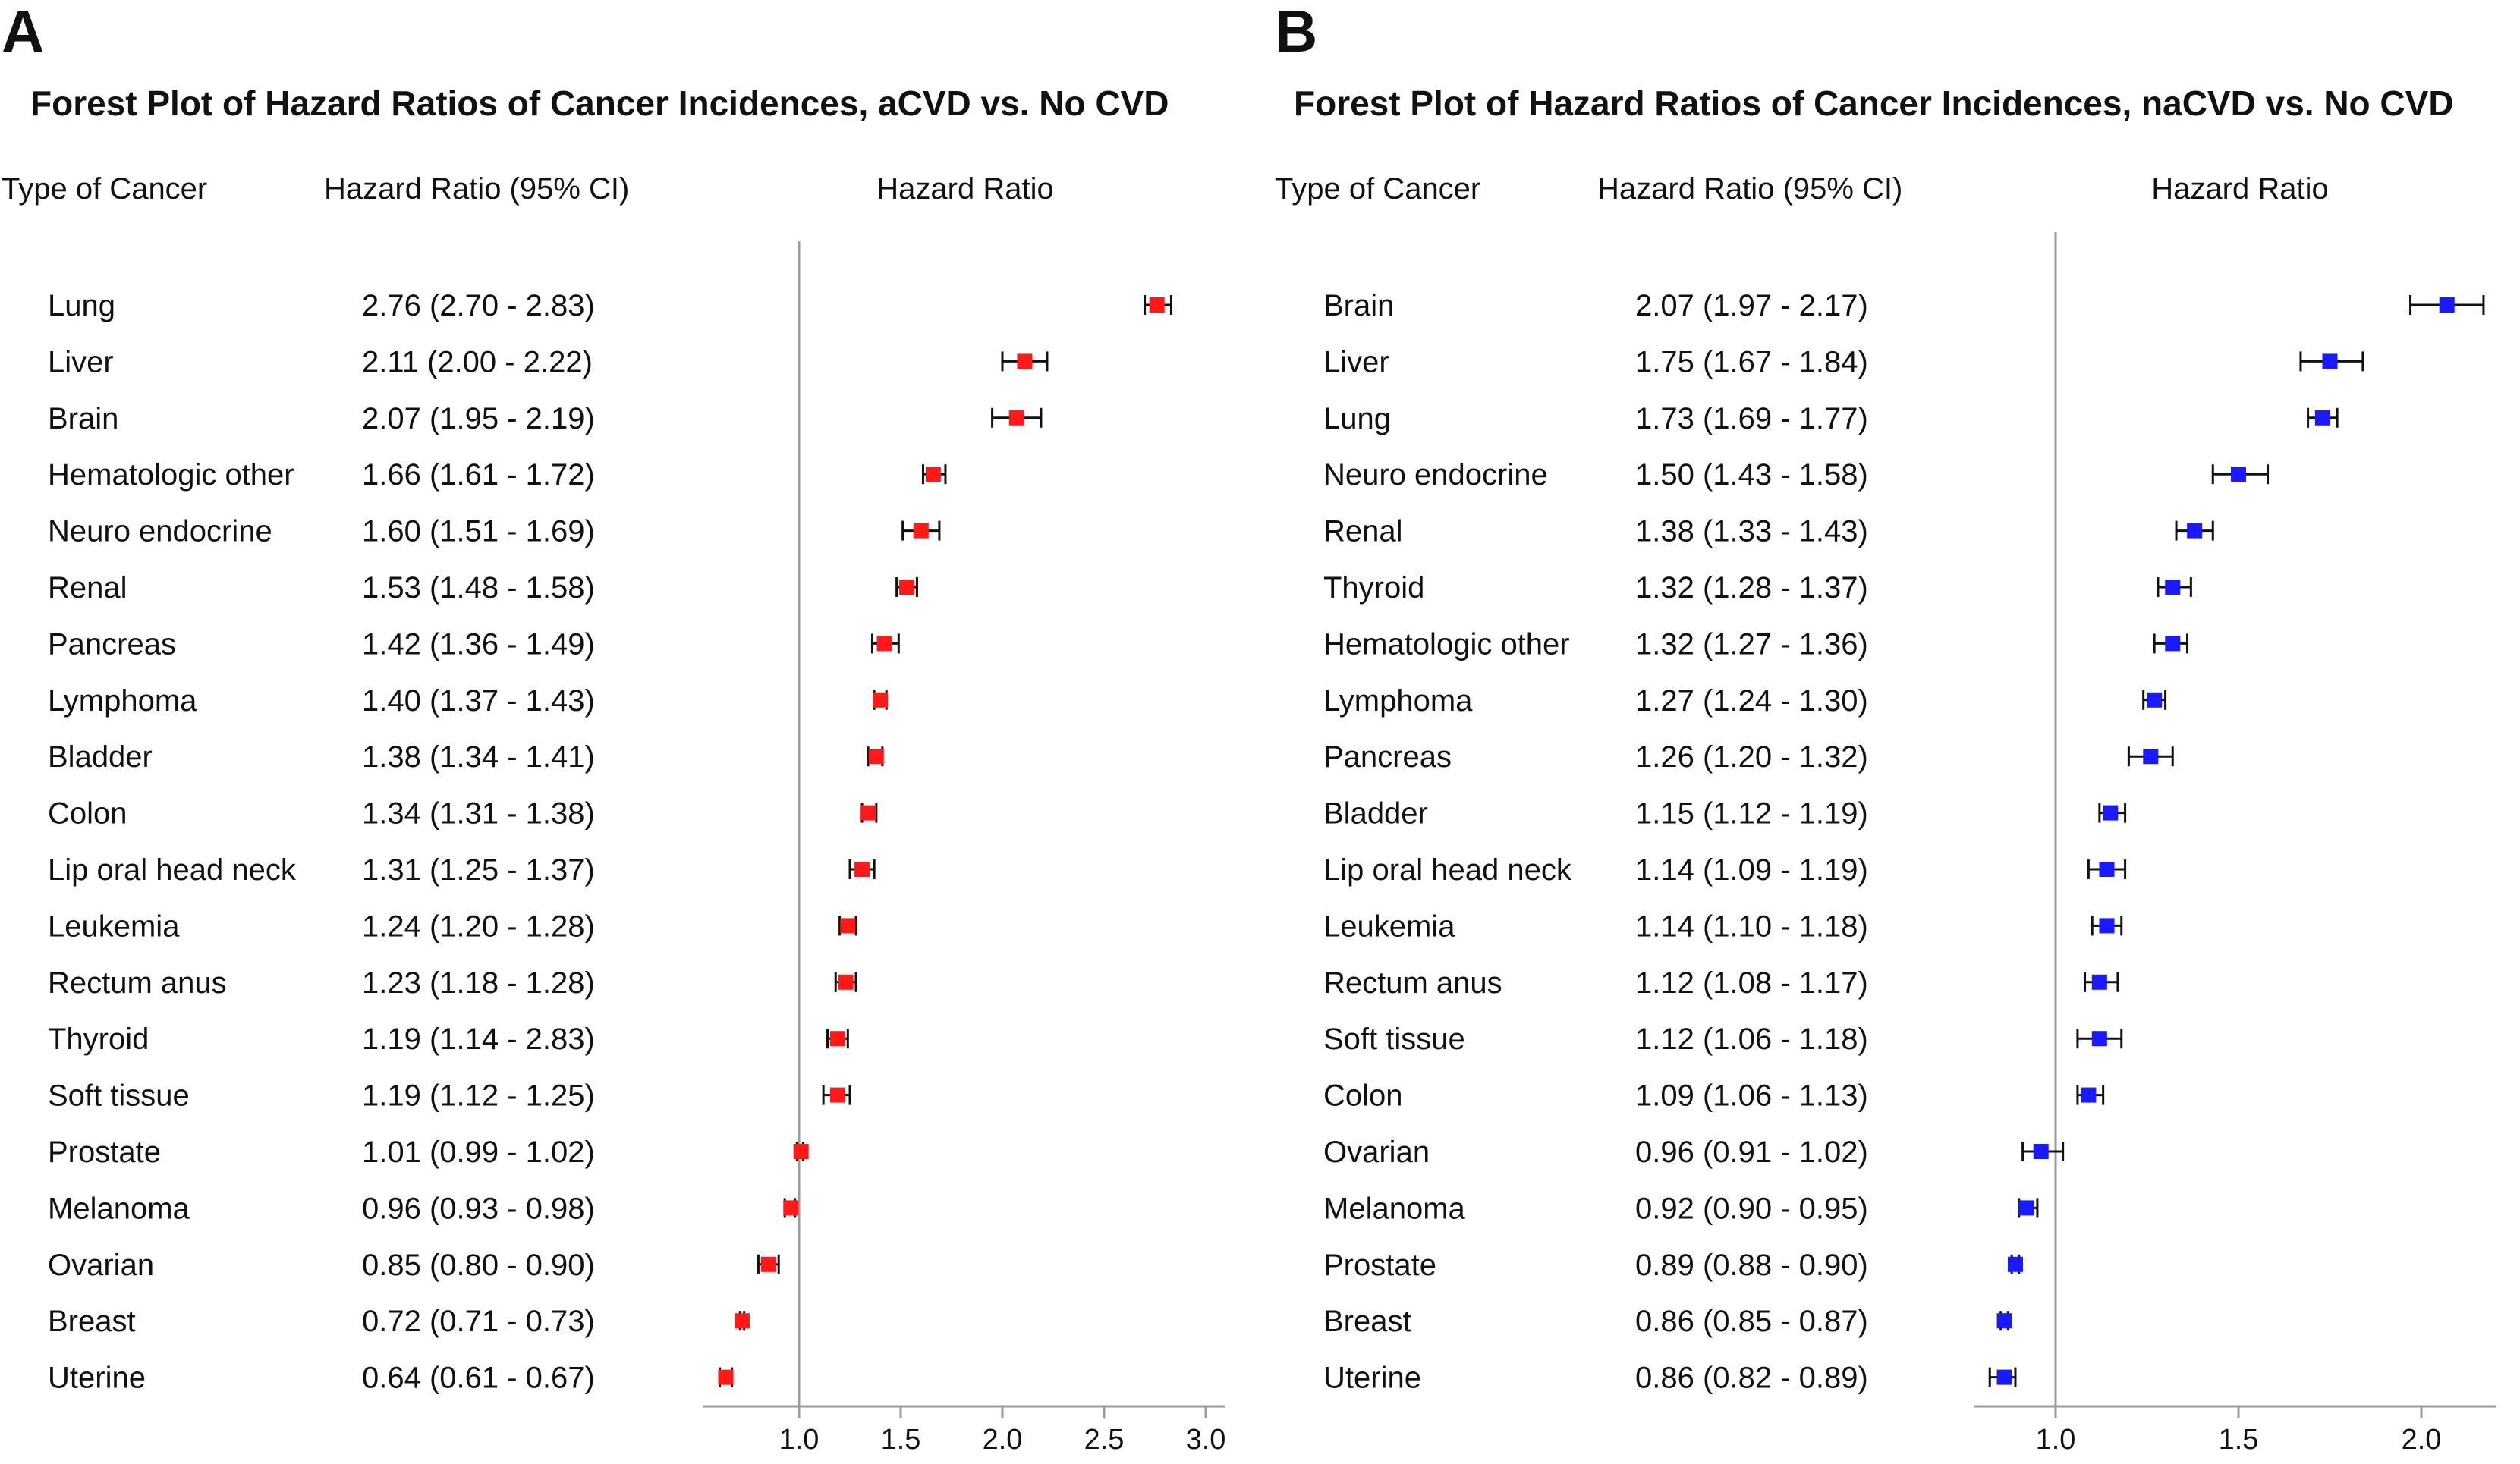 Image resolution: width=2520 pixels, height=1464 pixels. I want to click on panel-b-letter: B, so click(1296, 32).